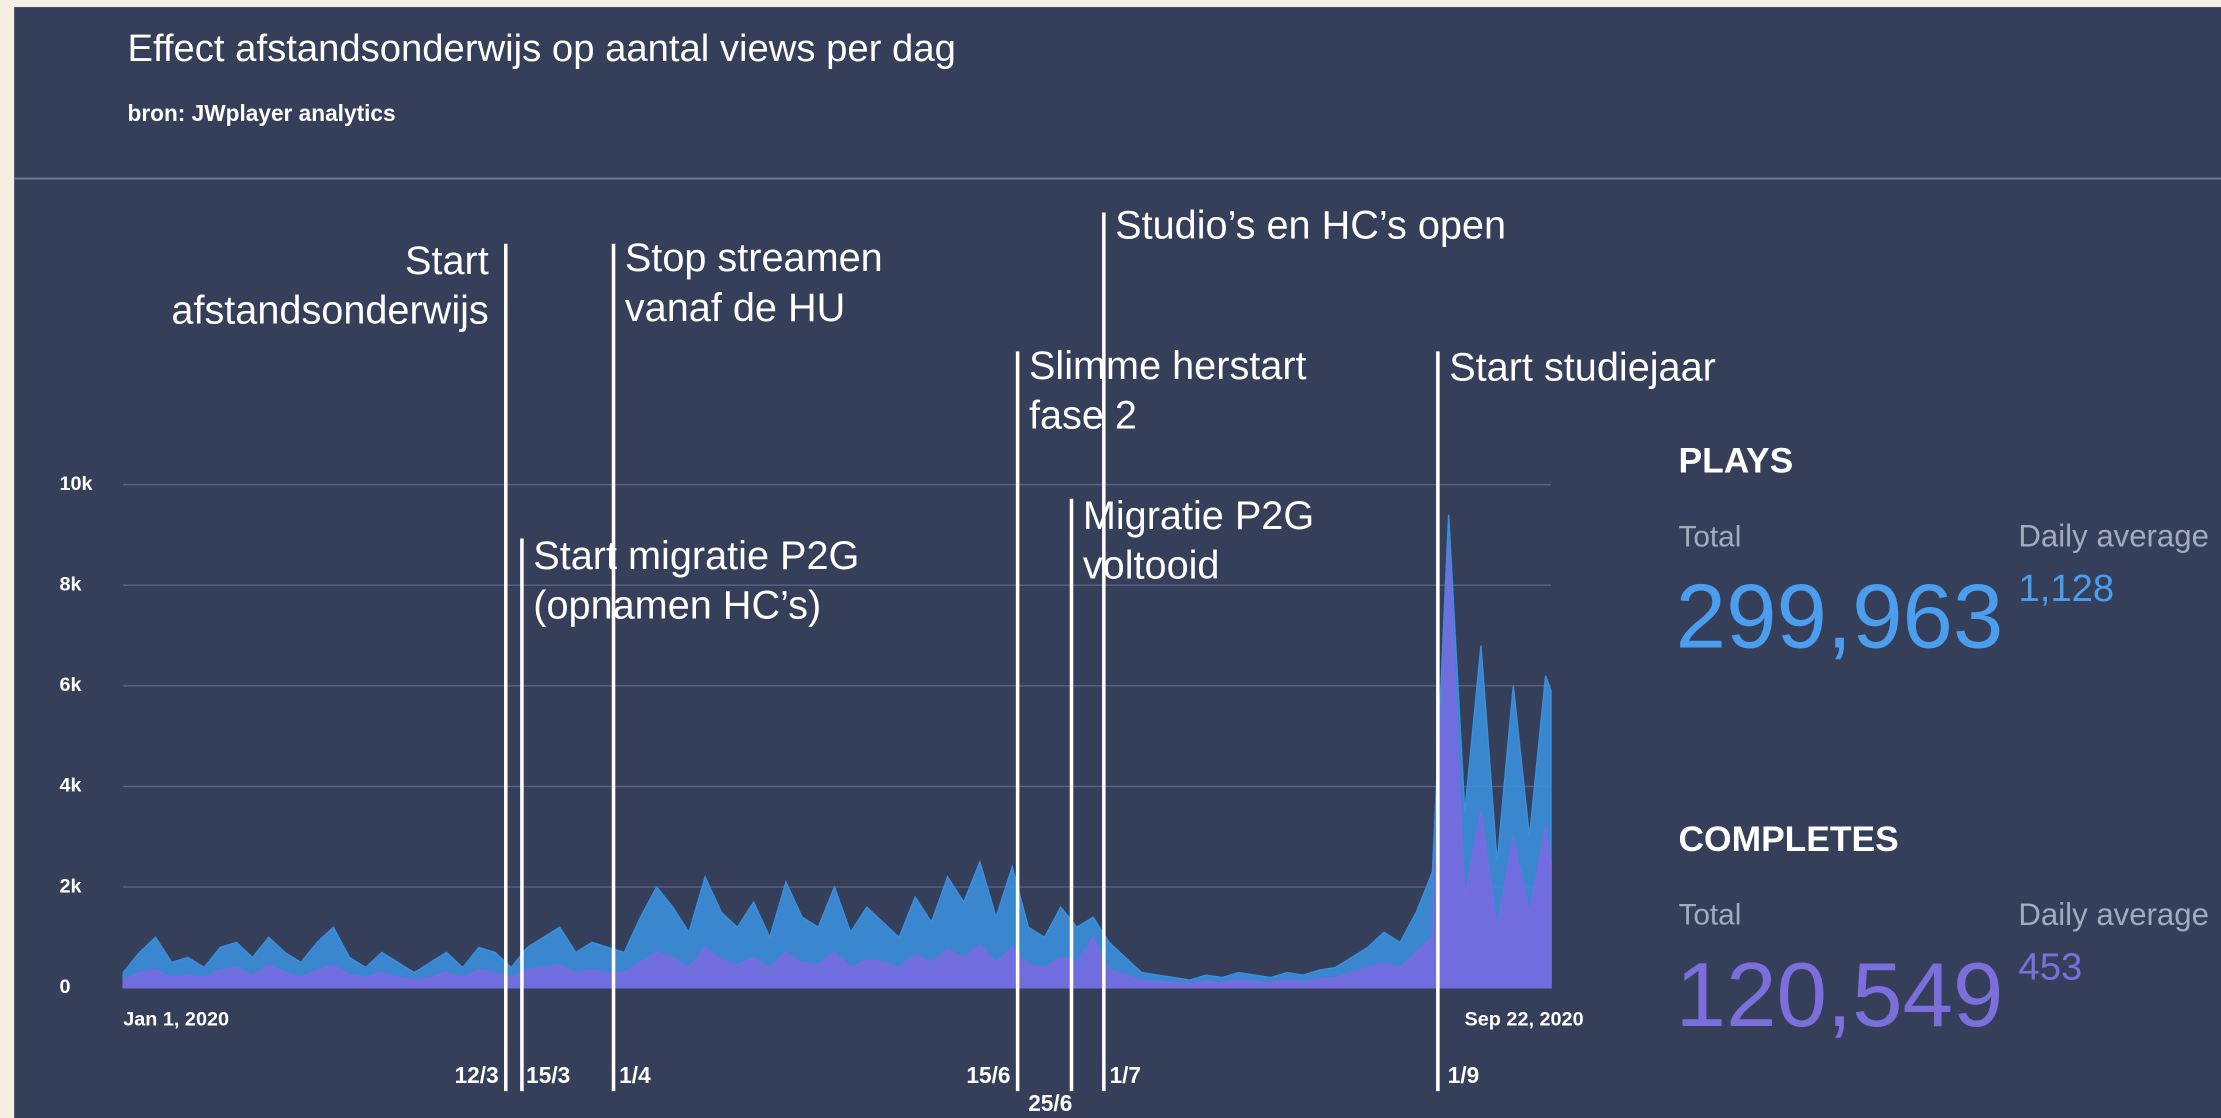  What do you see at coordinates (70, 886) in the screenshot?
I see `y-tick-label: 2k` at bounding box center [70, 886].